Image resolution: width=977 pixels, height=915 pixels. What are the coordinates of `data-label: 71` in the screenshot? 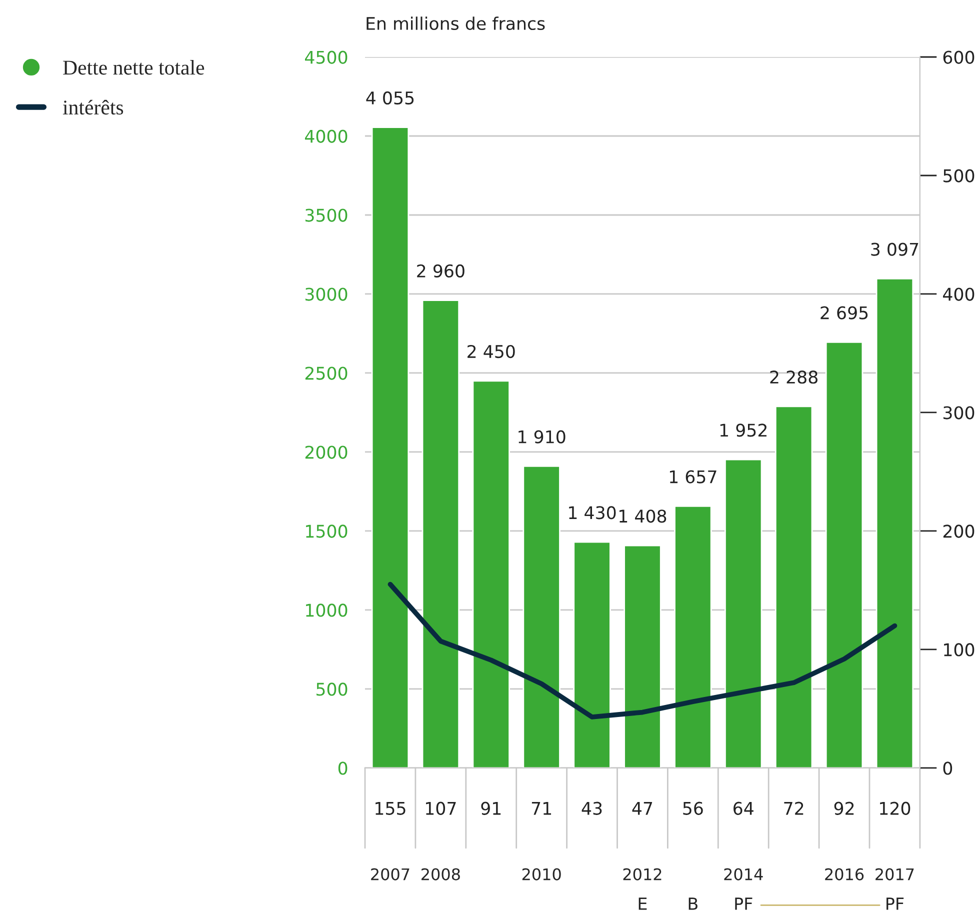 It's located at (542, 808).